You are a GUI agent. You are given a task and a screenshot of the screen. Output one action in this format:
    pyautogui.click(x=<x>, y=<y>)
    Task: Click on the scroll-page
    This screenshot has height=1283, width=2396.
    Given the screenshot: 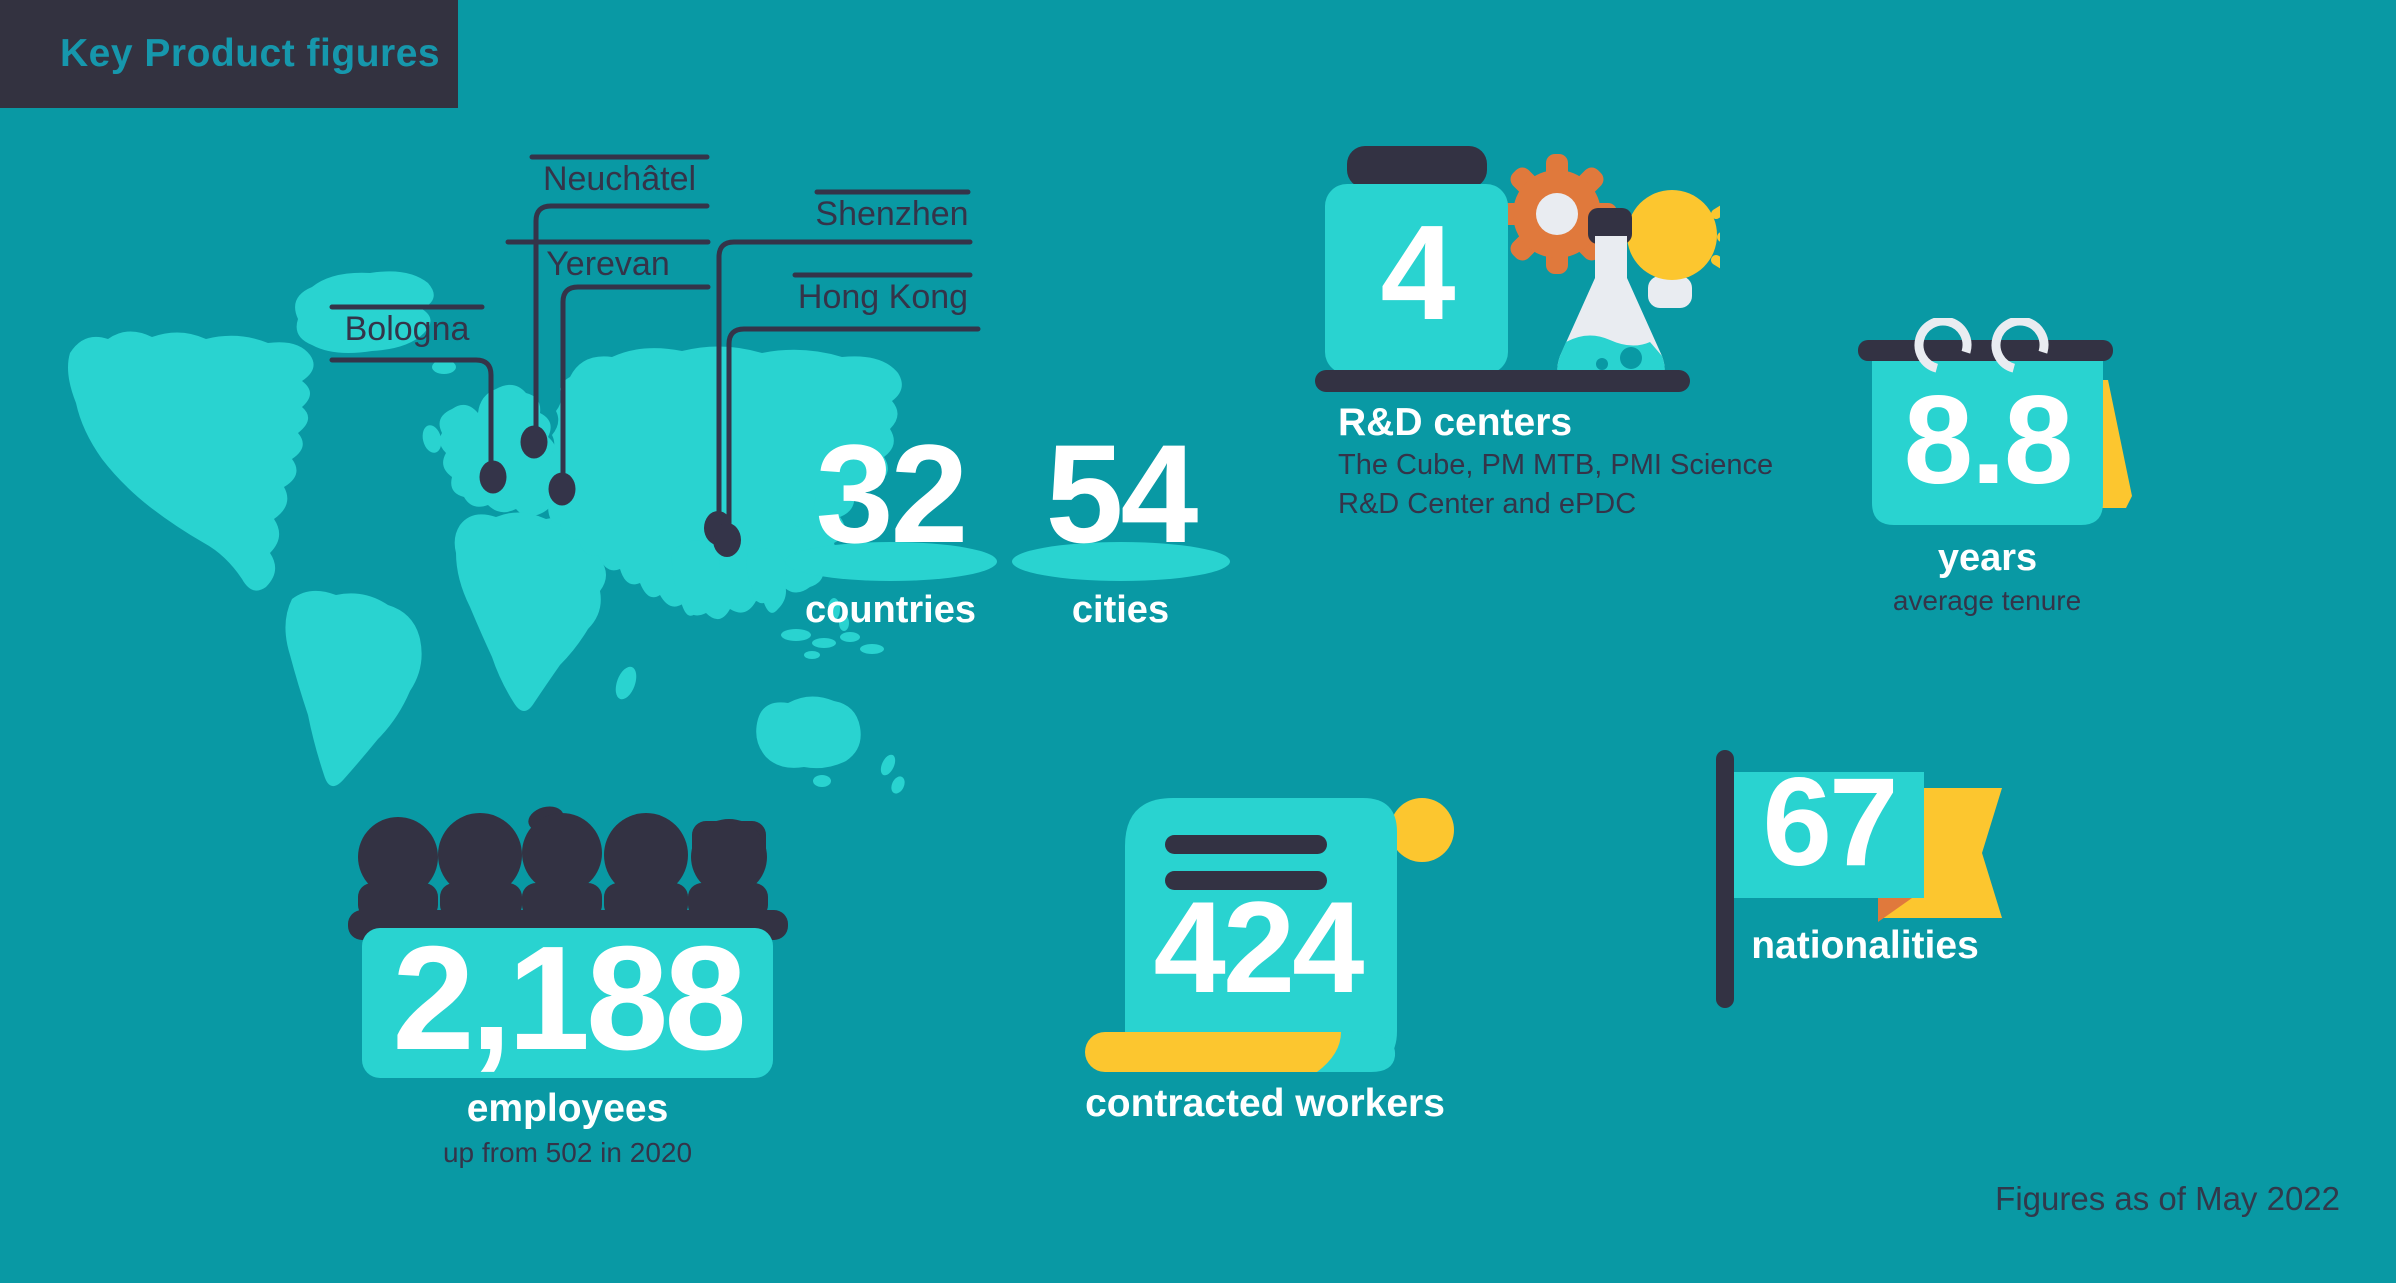 What is the action you would take?
    pyautogui.click(x=1261, y=932)
    